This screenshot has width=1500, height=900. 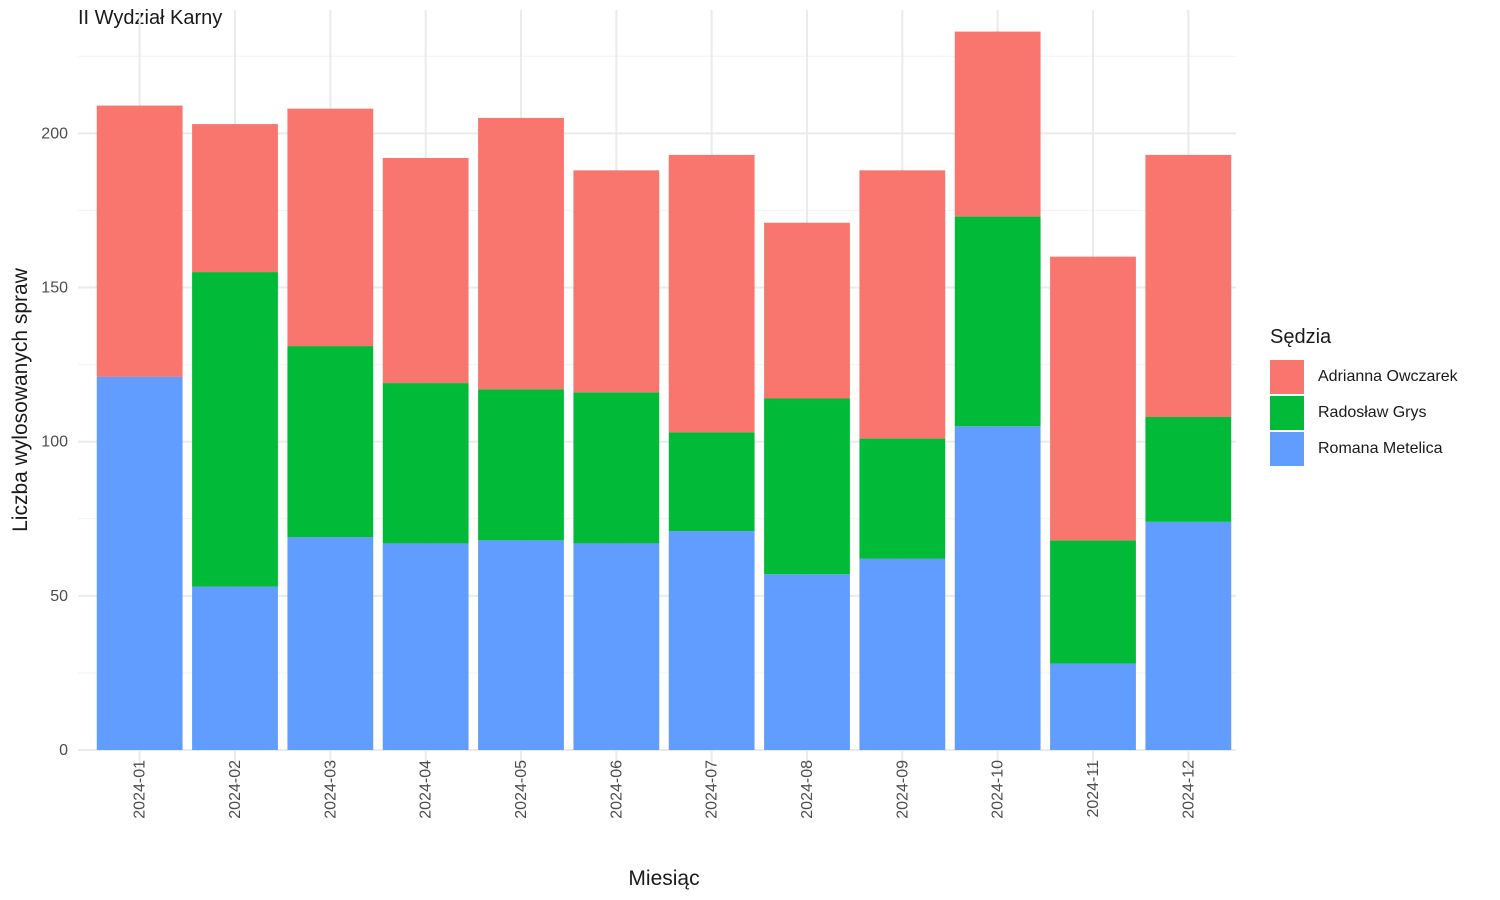 I want to click on legend-item: Radosław Grys, so click(x=1364, y=413).